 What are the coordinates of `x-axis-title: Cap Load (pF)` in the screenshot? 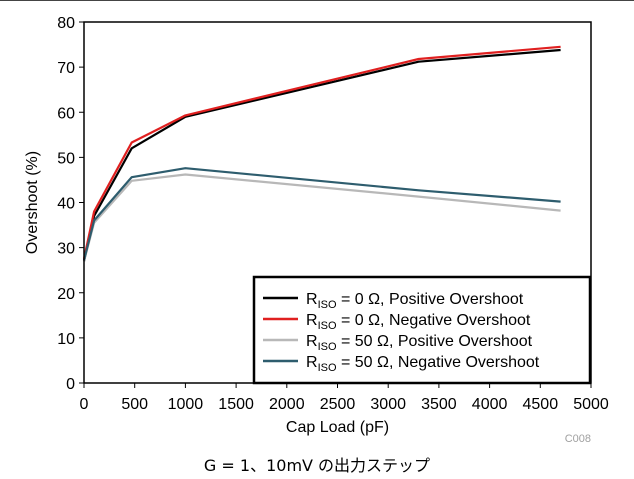 It's located at (337, 427).